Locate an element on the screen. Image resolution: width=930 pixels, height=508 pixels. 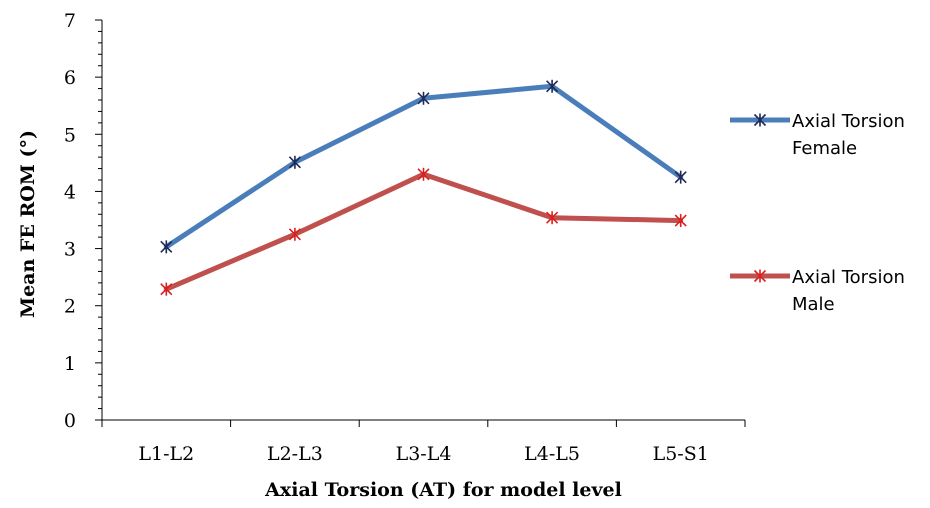
x-tick-label: L4-L5 is located at coordinates (552, 454).